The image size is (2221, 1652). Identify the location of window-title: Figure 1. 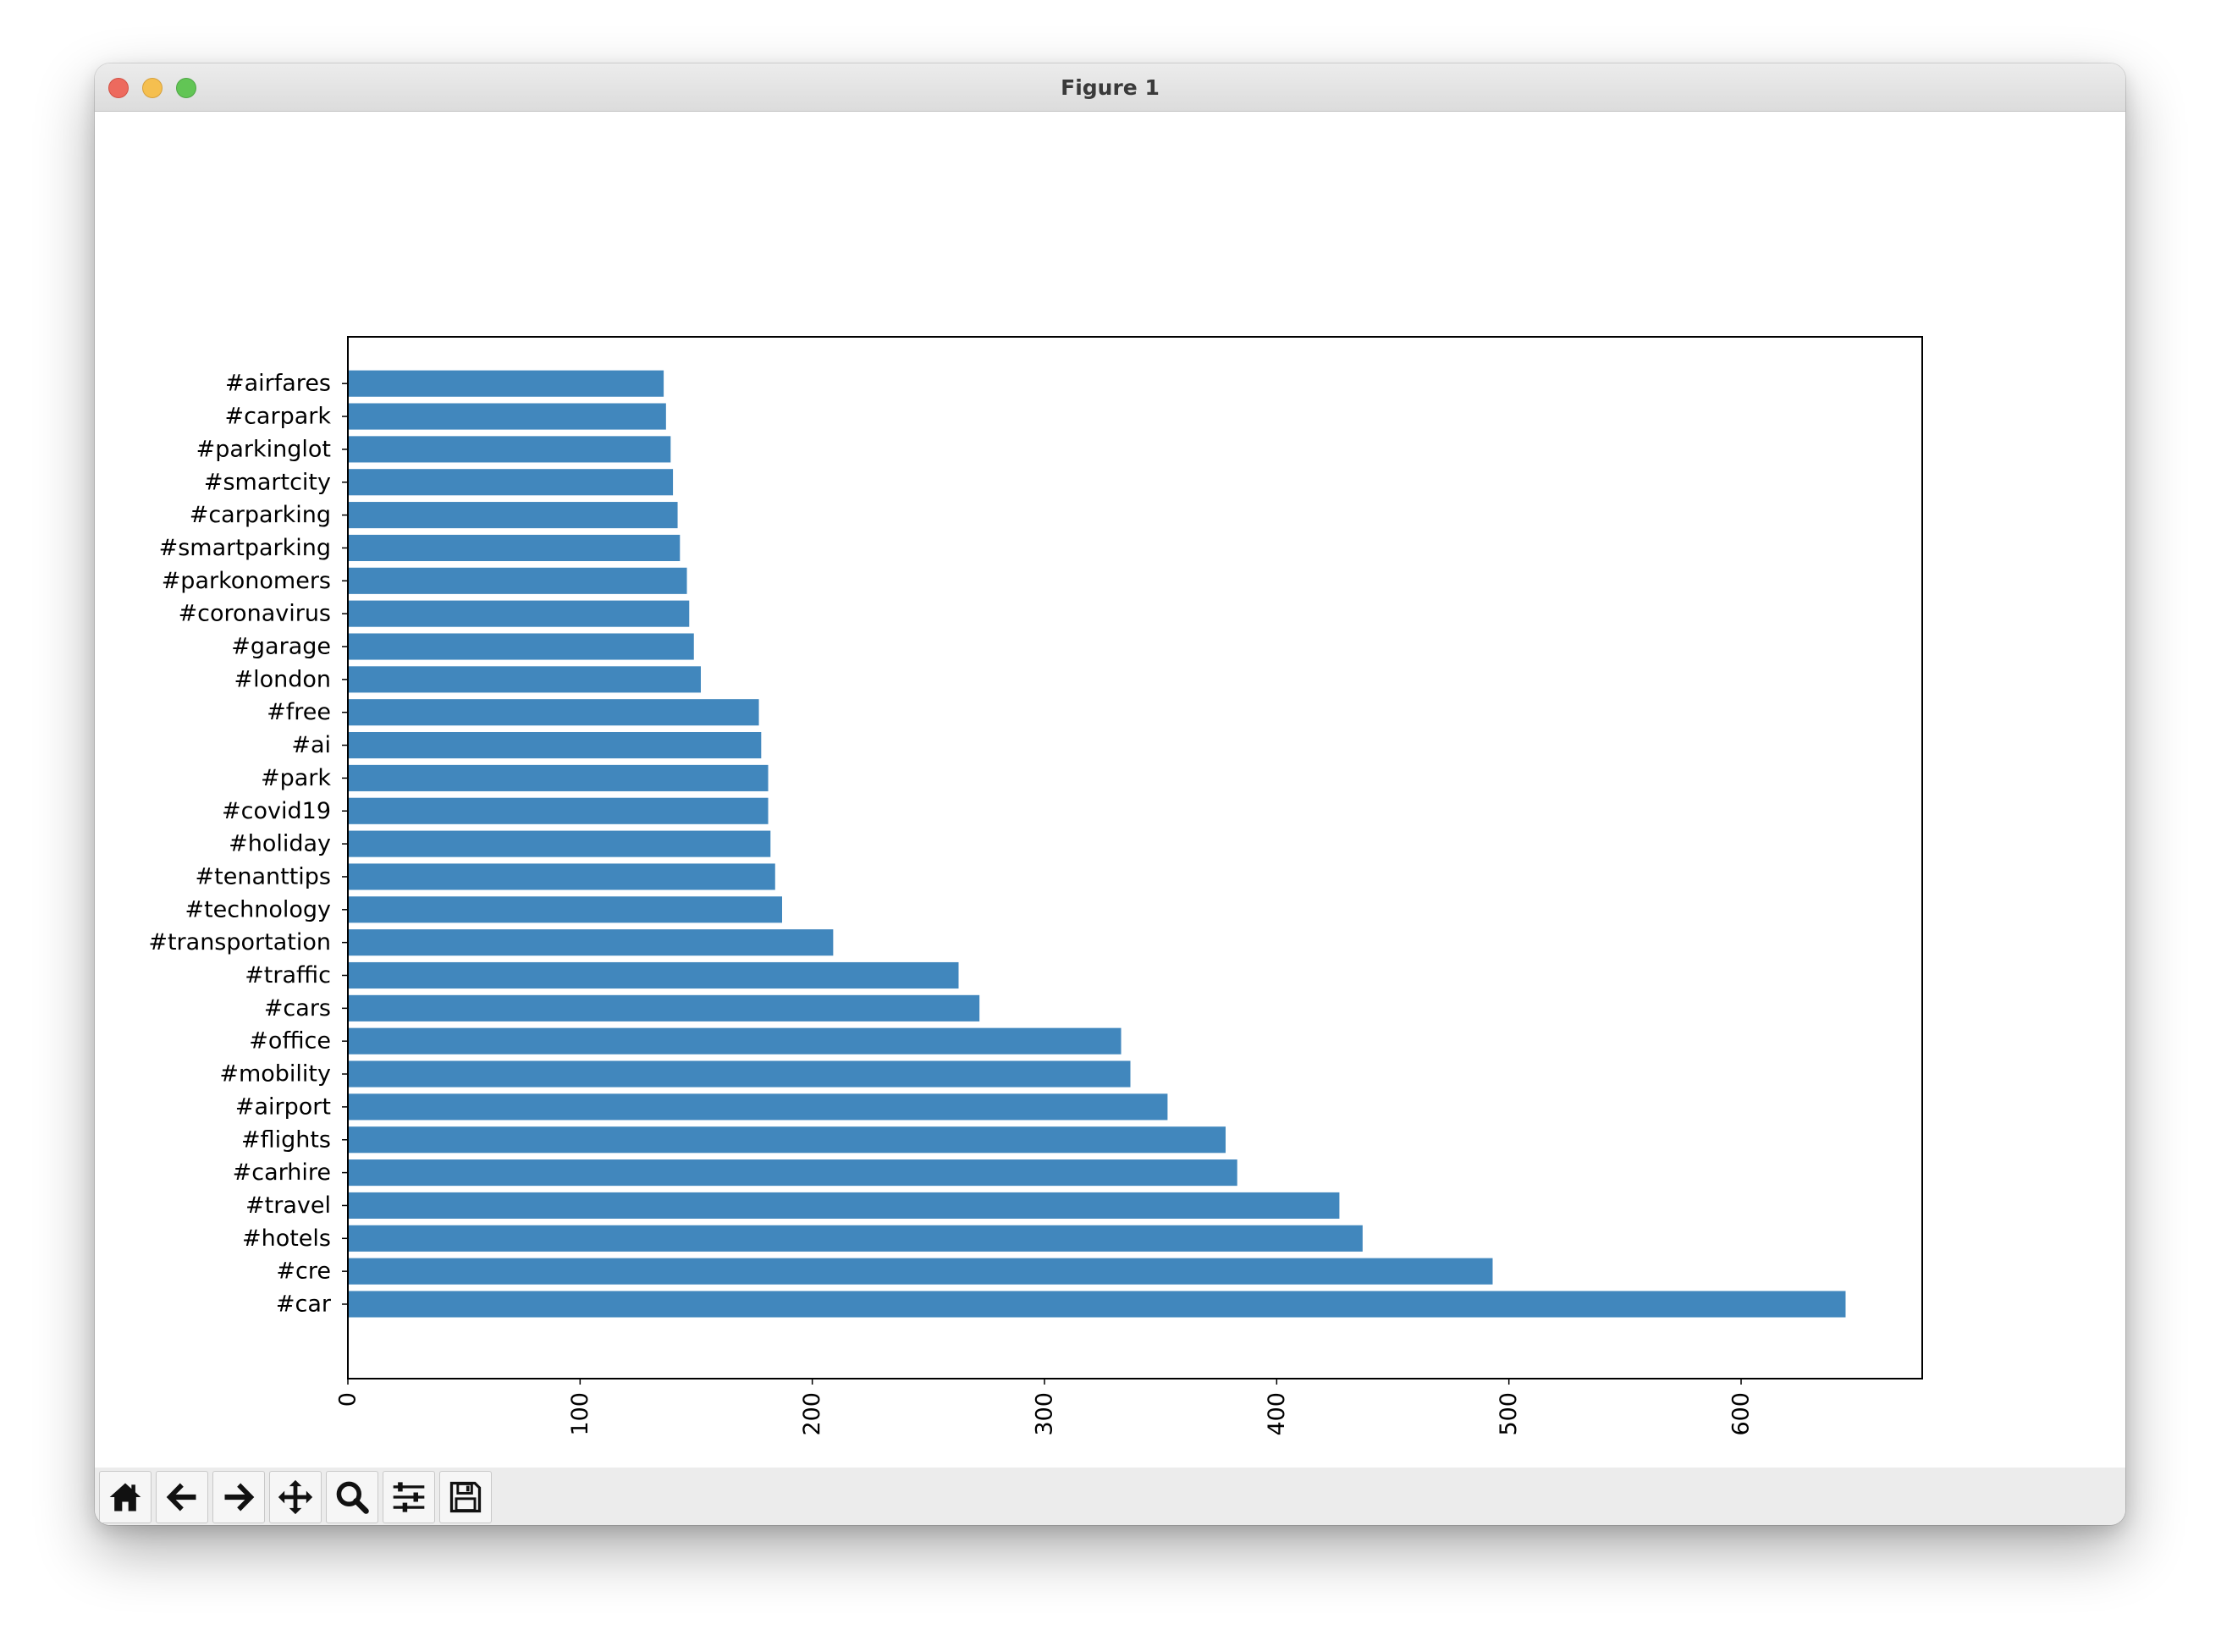
(1111, 87).